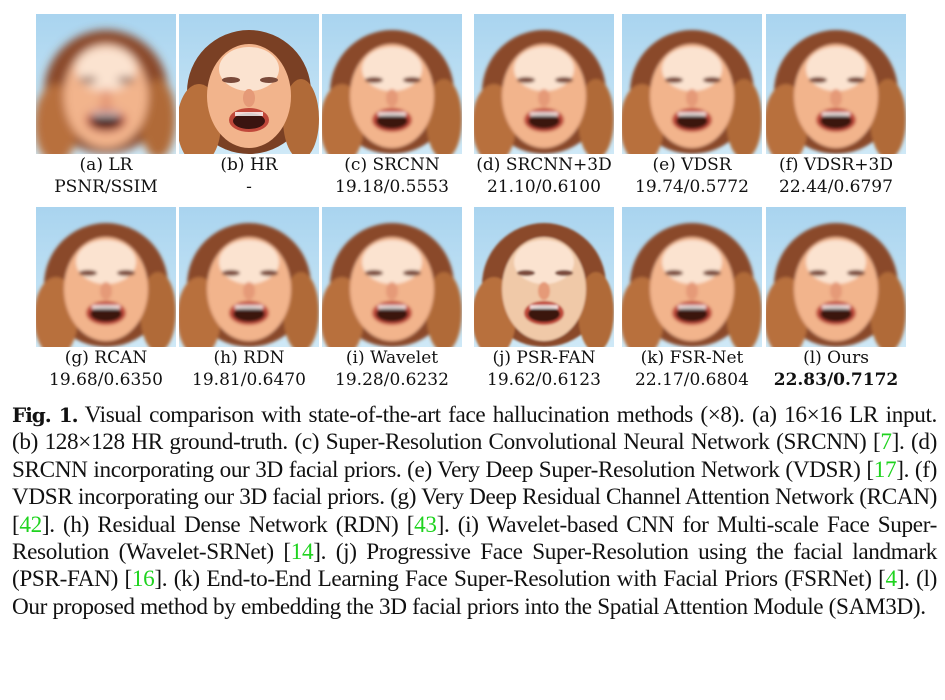  I want to click on panel-metric: 22.44/0.6797, so click(836, 187).